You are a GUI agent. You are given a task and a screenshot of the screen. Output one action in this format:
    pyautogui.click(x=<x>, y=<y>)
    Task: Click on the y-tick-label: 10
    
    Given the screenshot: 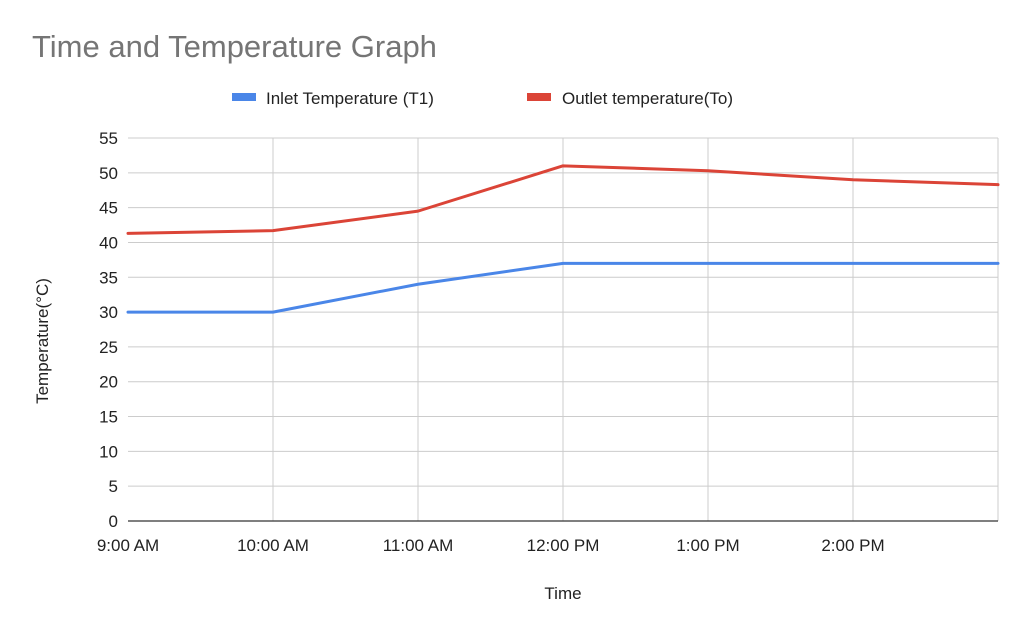 What is the action you would take?
    pyautogui.click(x=108, y=451)
    